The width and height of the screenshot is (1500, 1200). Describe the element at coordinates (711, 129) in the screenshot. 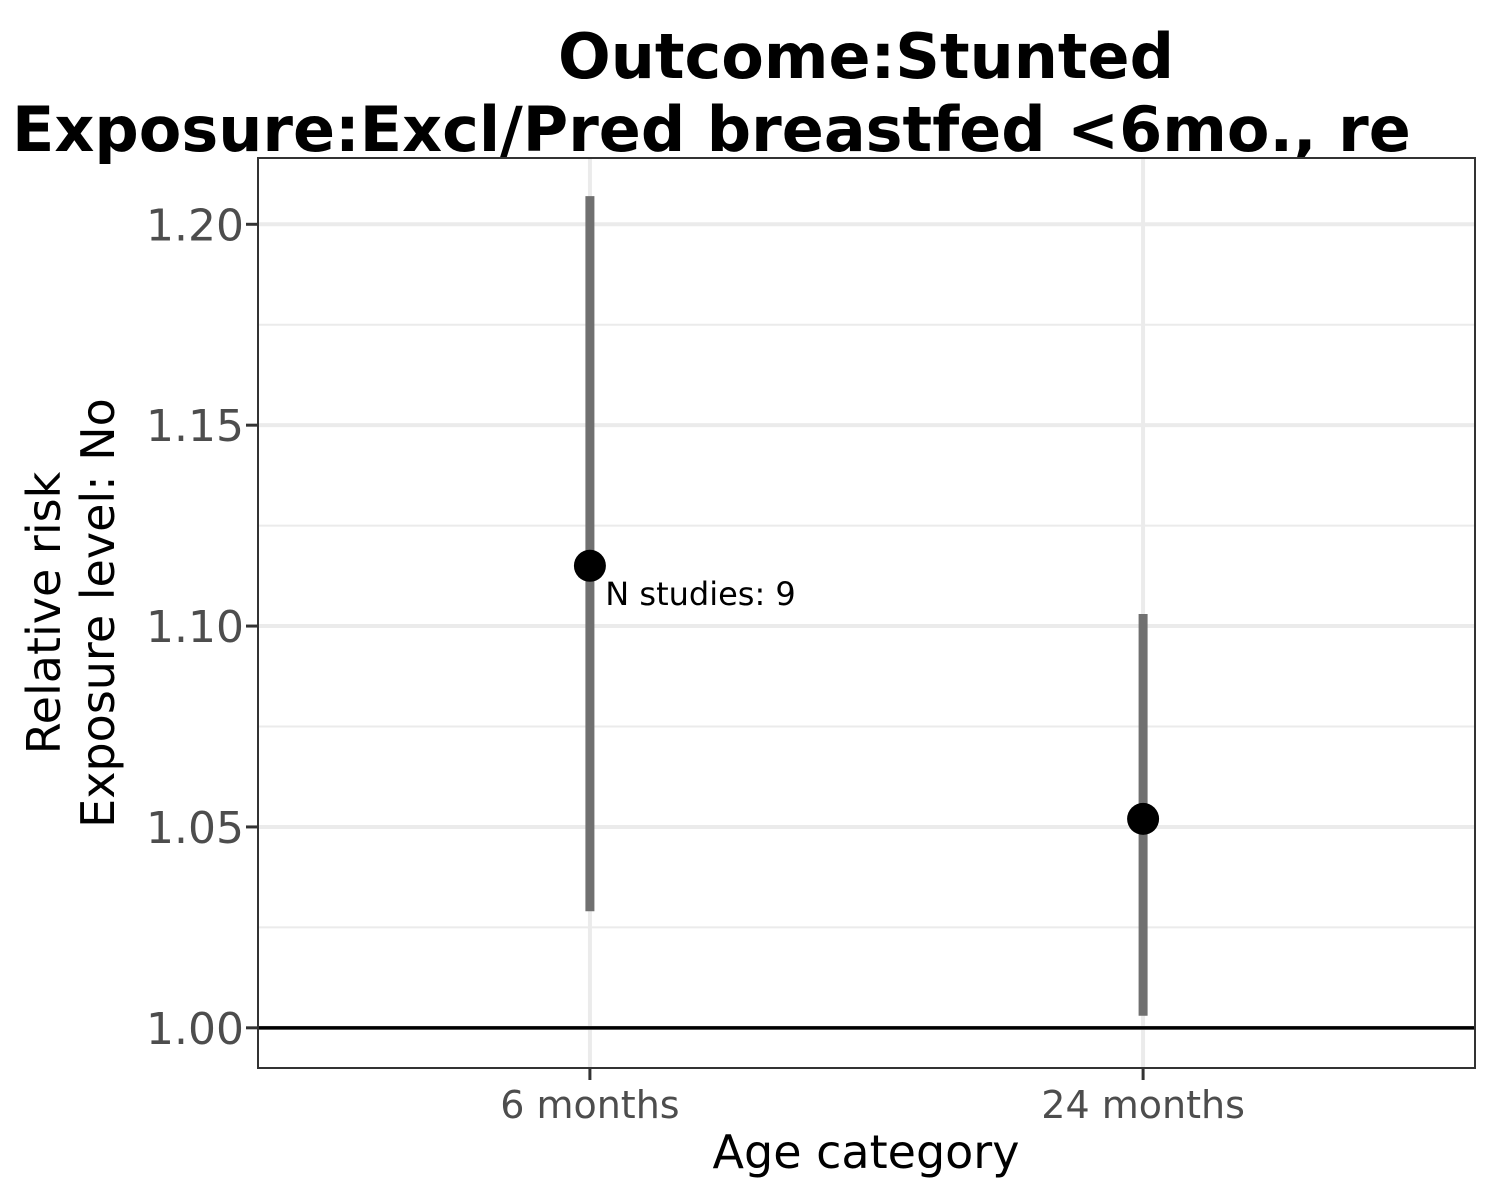

I see `chart-title-line-2: Exposure:Excl/Pred breastfed <6mo., re` at that location.